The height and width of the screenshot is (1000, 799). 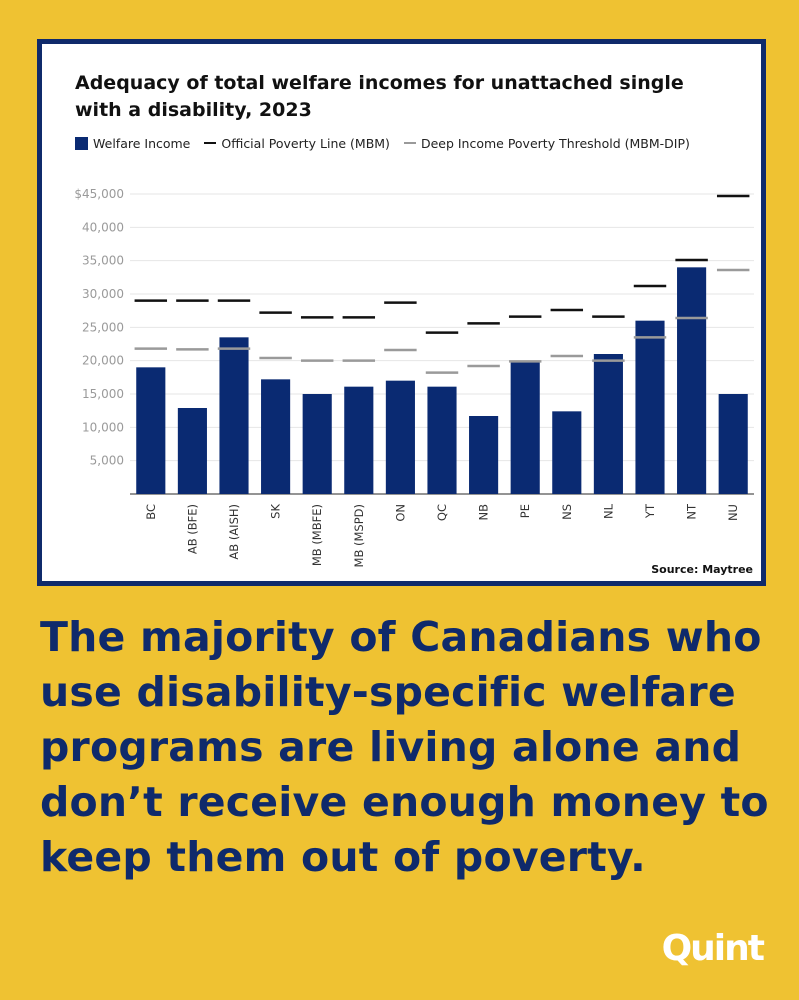 What do you see at coordinates (103, 227) in the screenshot?
I see `y-tick-label: 40,000` at bounding box center [103, 227].